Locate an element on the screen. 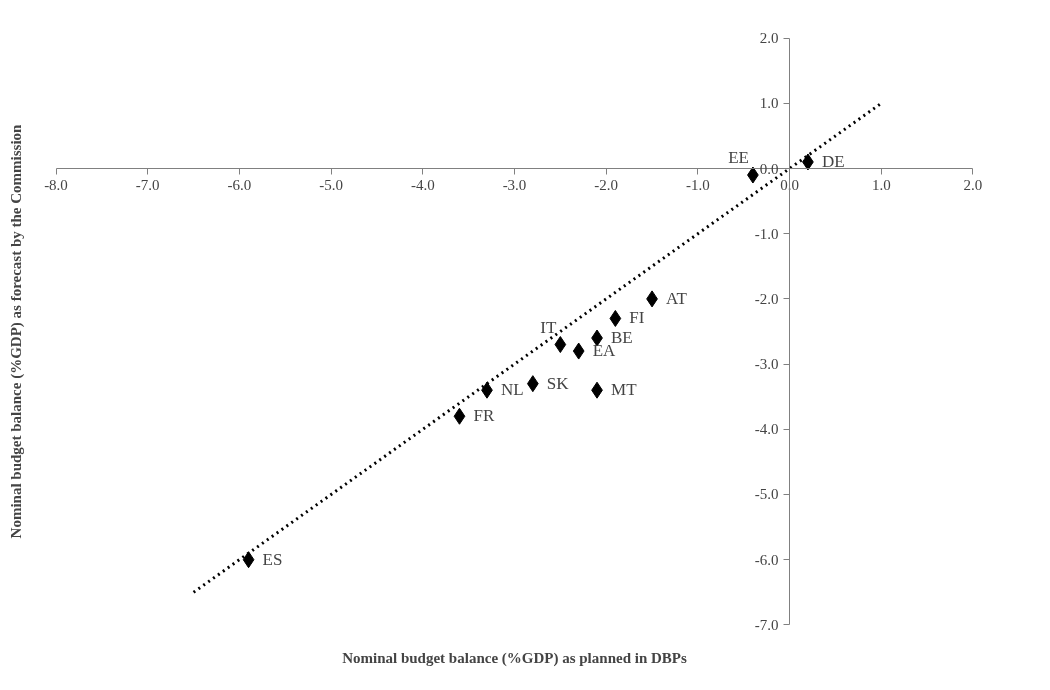 Image resolution: width=1050 pixels, height=690 pixels. annotation: ES is located at coordinates (272, 559).